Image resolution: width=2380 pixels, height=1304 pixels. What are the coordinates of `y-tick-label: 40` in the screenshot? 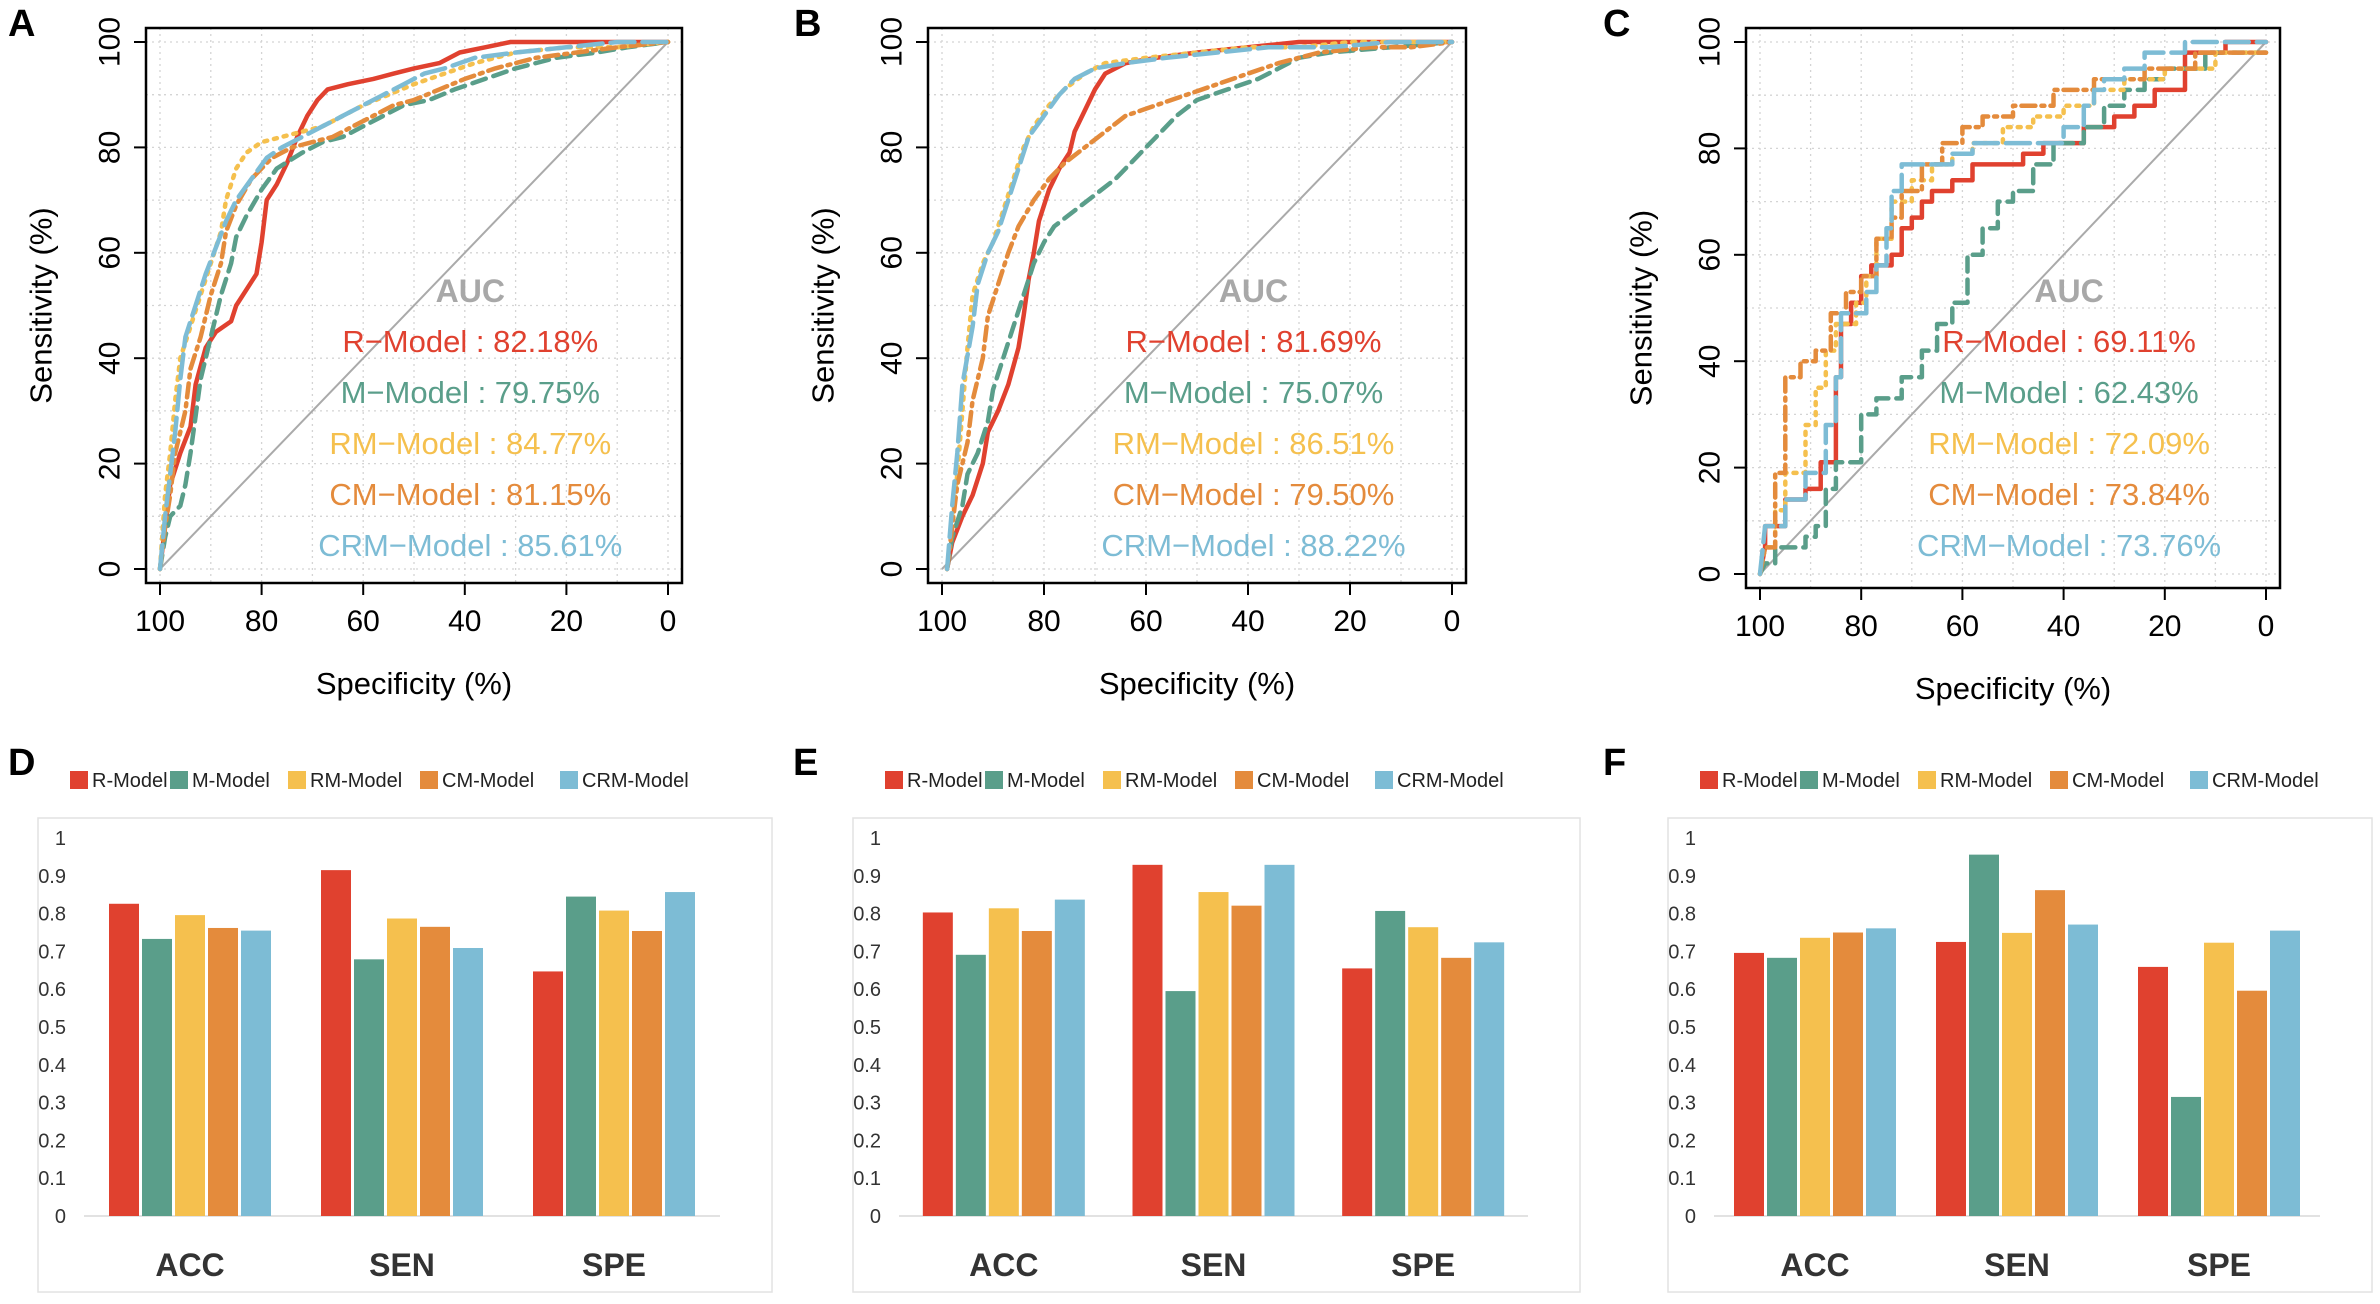 It's located at (110, 358).